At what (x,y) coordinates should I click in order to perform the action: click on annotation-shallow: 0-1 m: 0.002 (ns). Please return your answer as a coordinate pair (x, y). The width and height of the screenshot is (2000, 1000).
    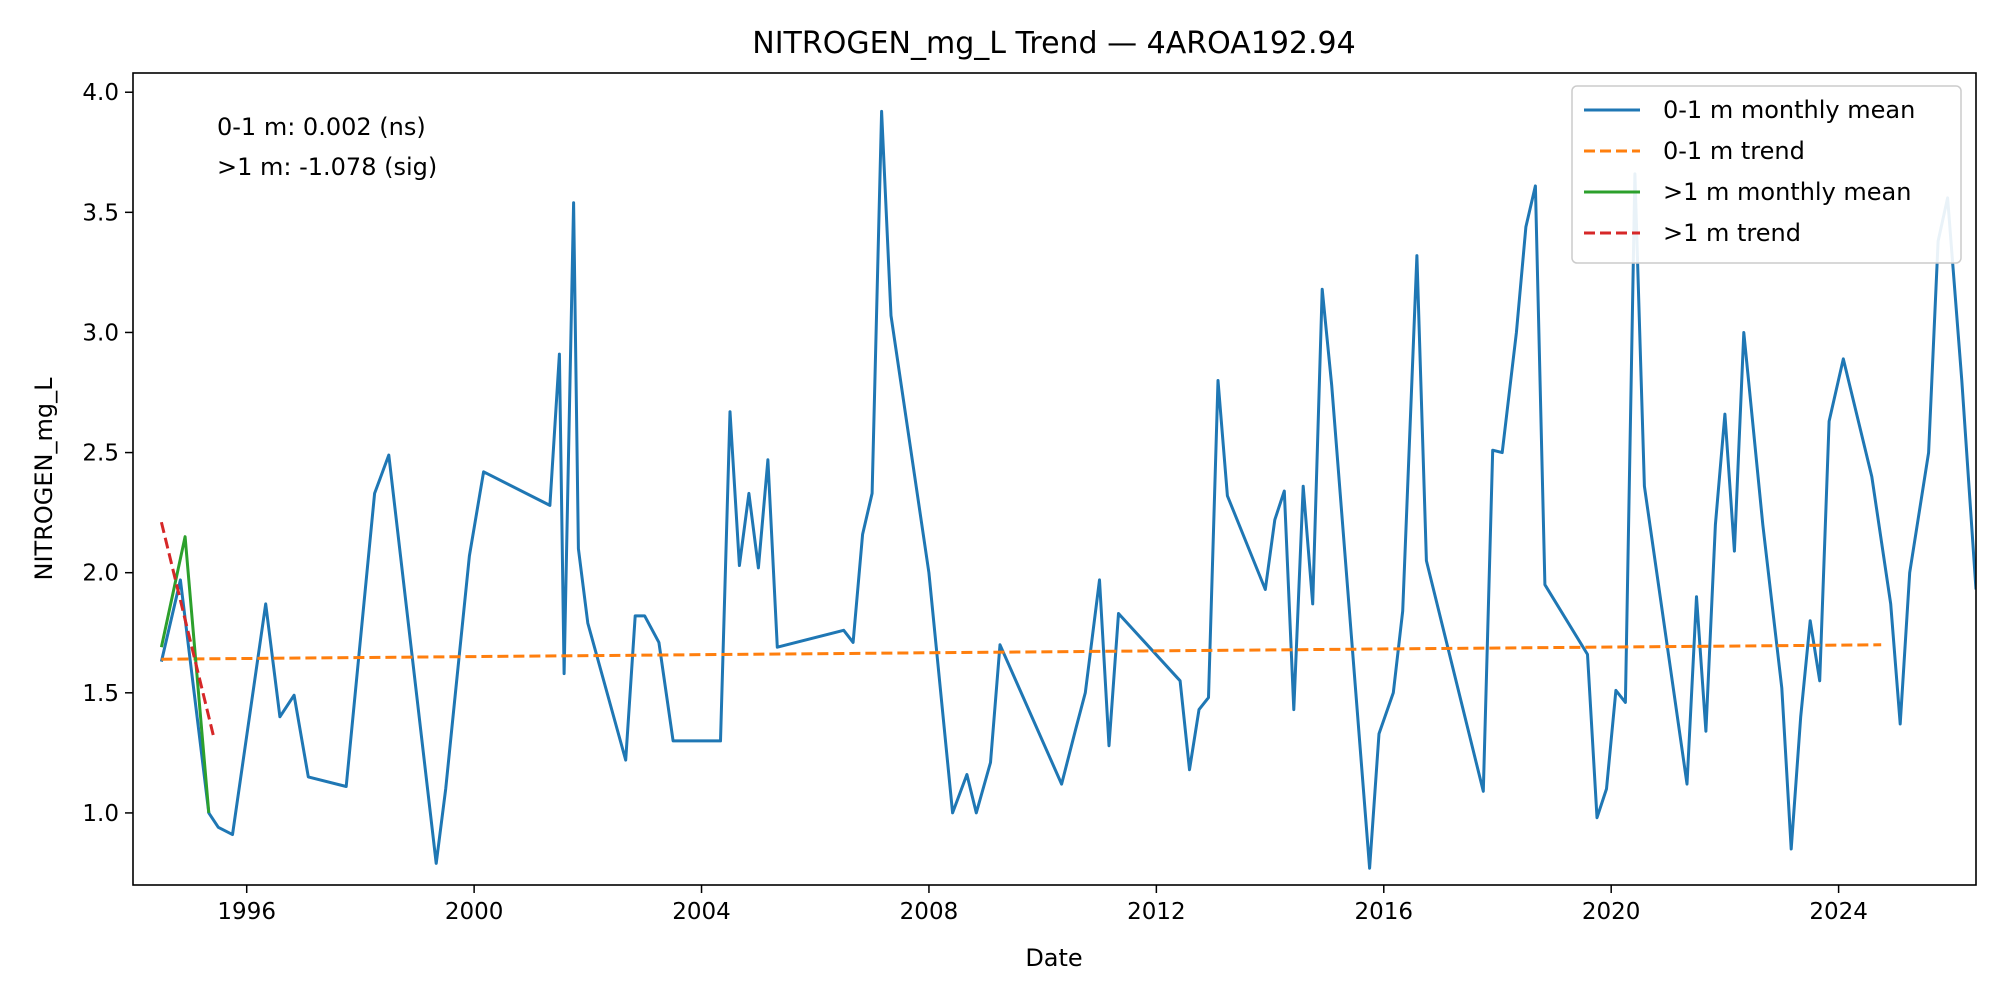
    Looking at the image, I should click on (321, 127).